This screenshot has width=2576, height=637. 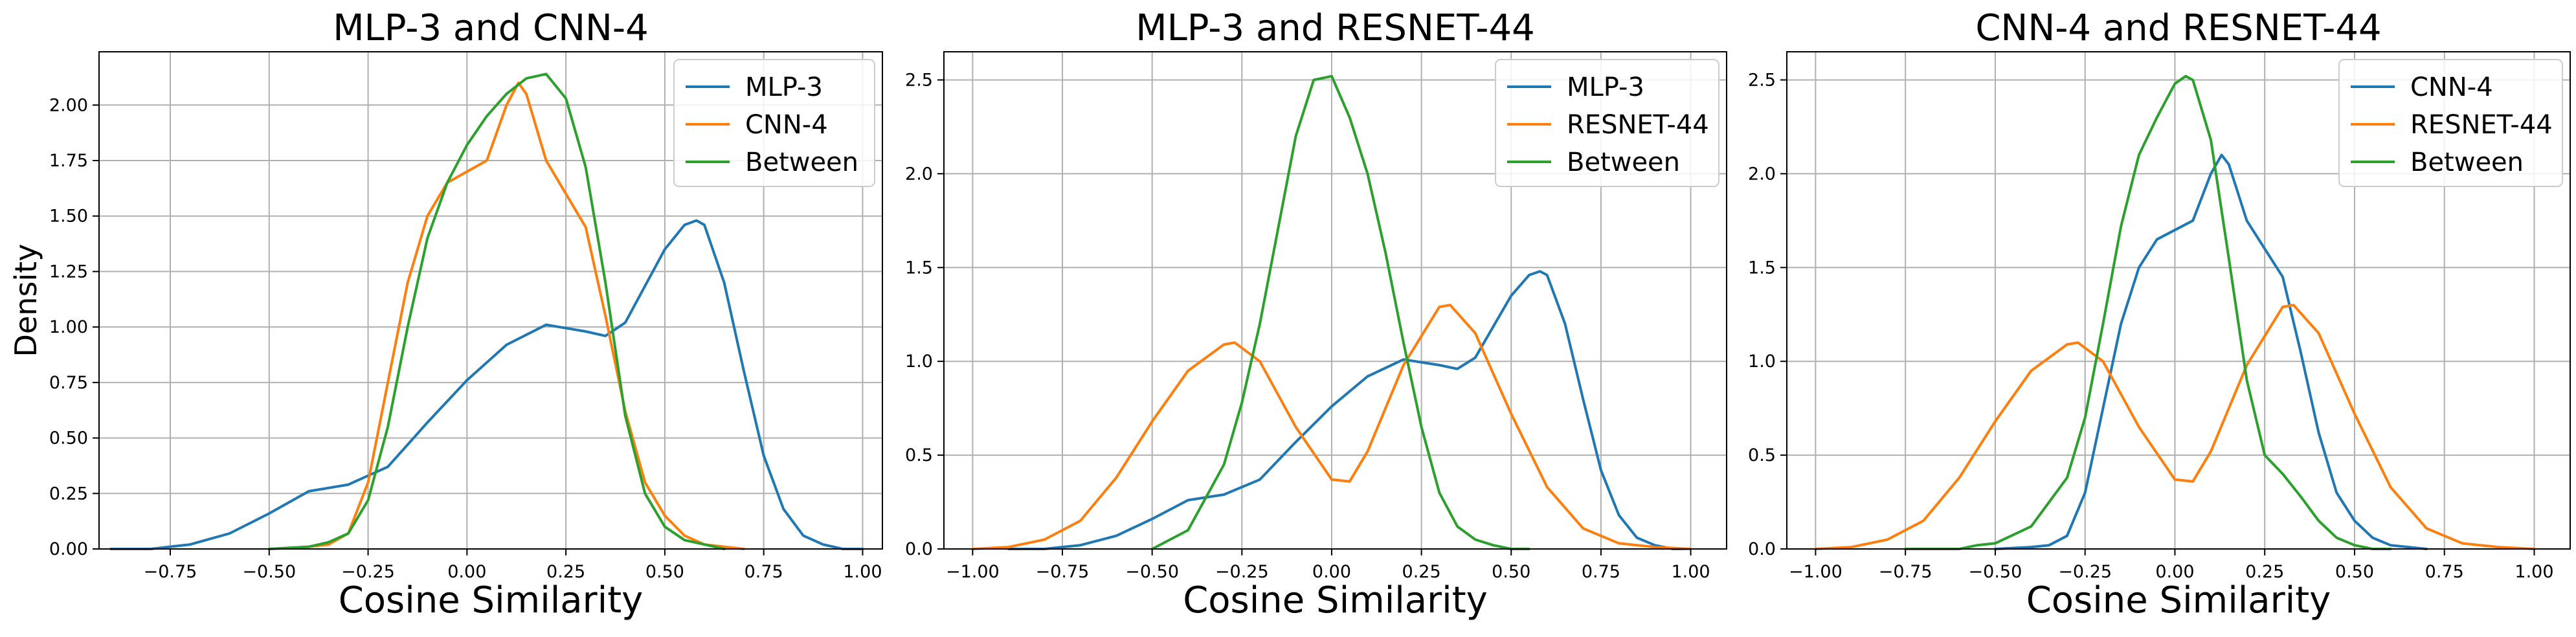 I want to click on y-tick-label: 0.25, so click(x=68, y=494).